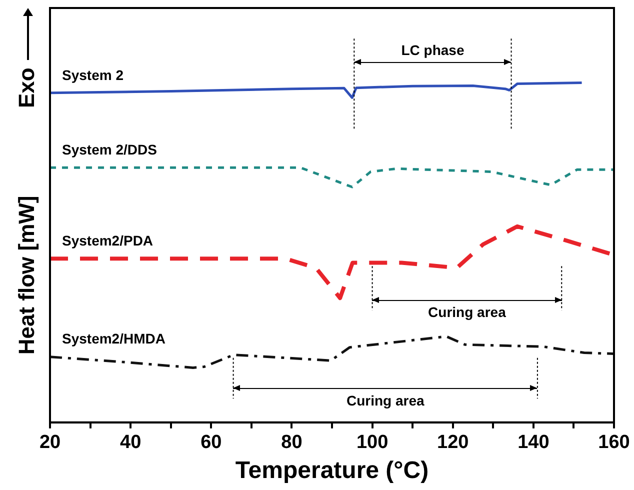 The image size is (634, 490). What do you see at coordinates (534, 443) in the screenshot?
I see `x-tick-label: 140` at bounding box center [534, 443].